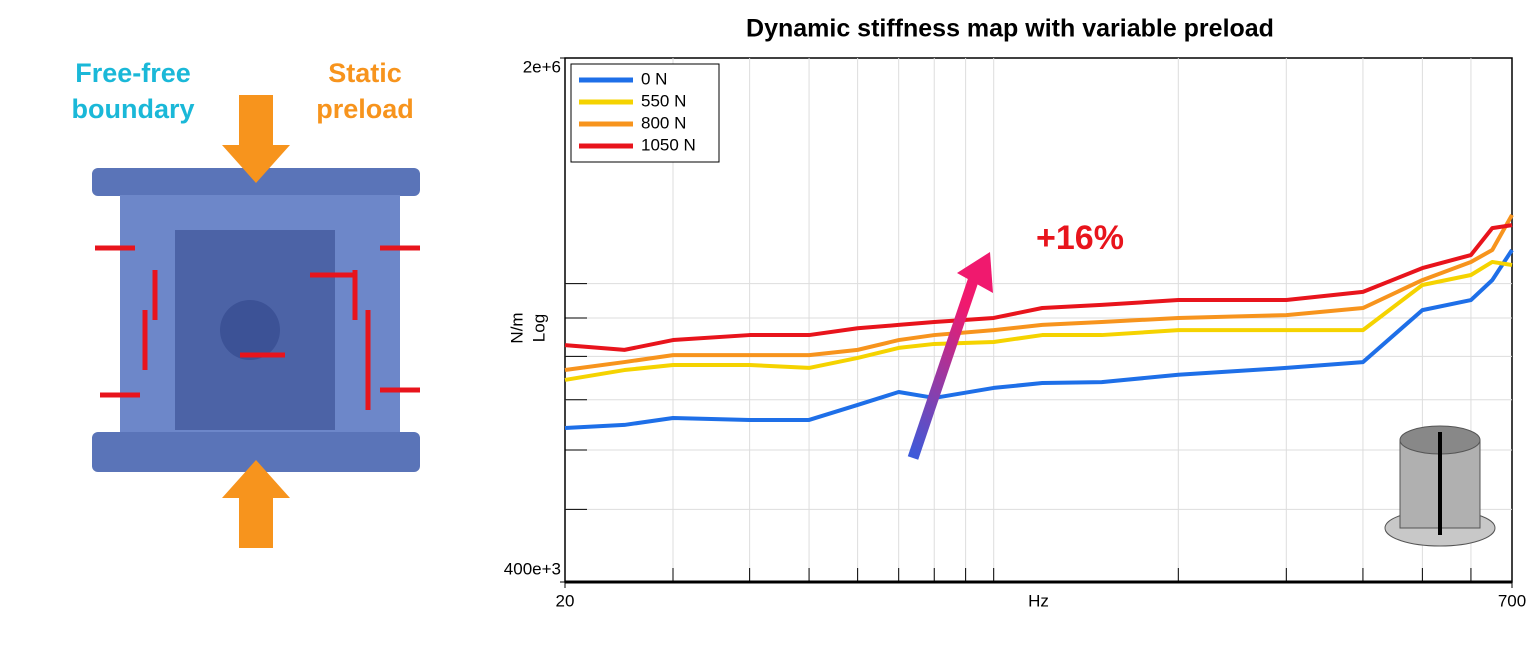 The height and width of the screenshot is (648, 1536). Describe the element at coordinates (565, 600) in the screenshot. I see `x-tick-label: 20` at that location.